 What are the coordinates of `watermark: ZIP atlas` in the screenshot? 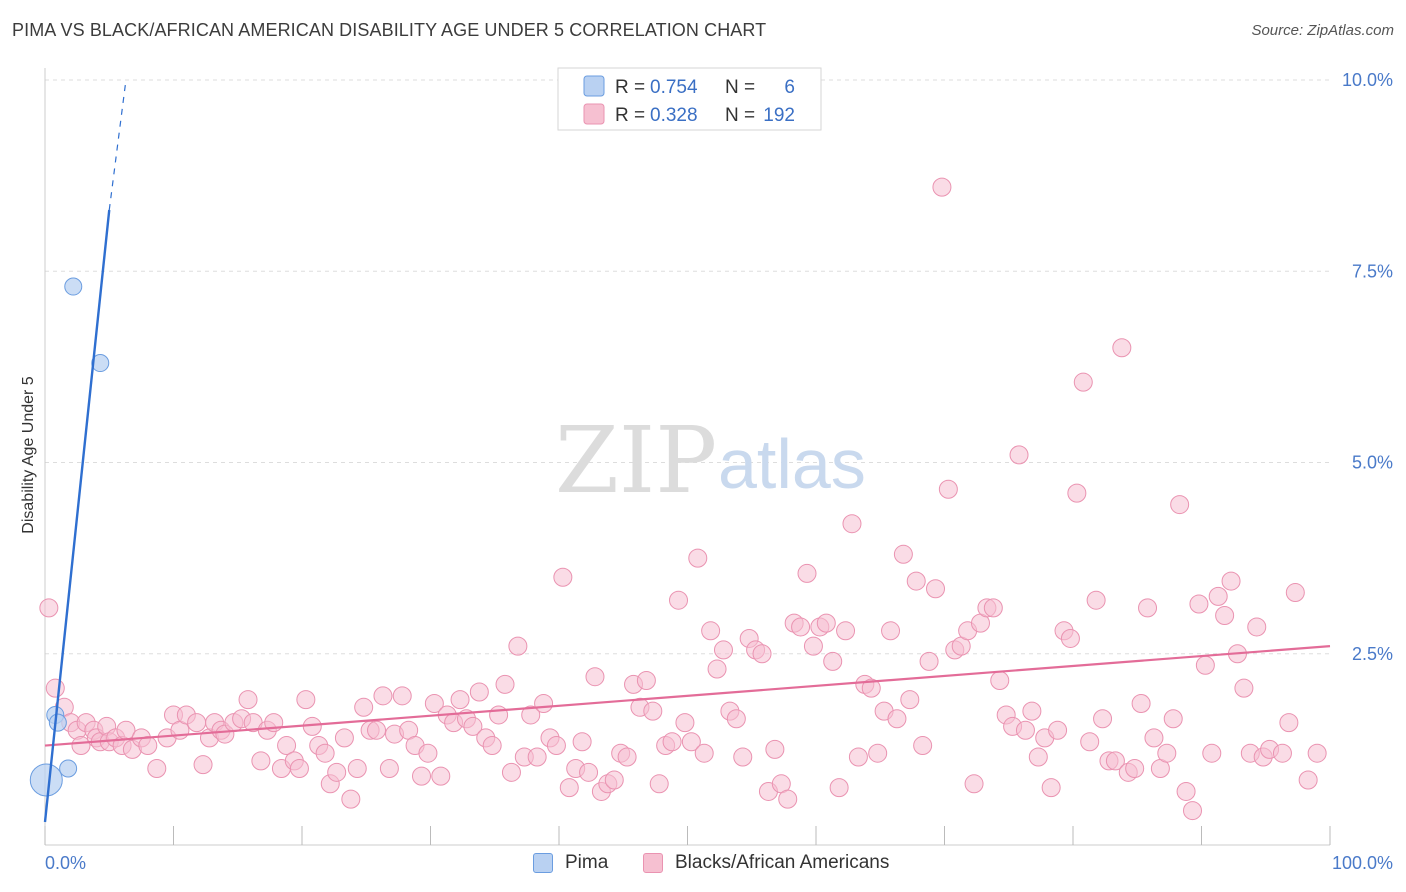 It's located at (710, 460).